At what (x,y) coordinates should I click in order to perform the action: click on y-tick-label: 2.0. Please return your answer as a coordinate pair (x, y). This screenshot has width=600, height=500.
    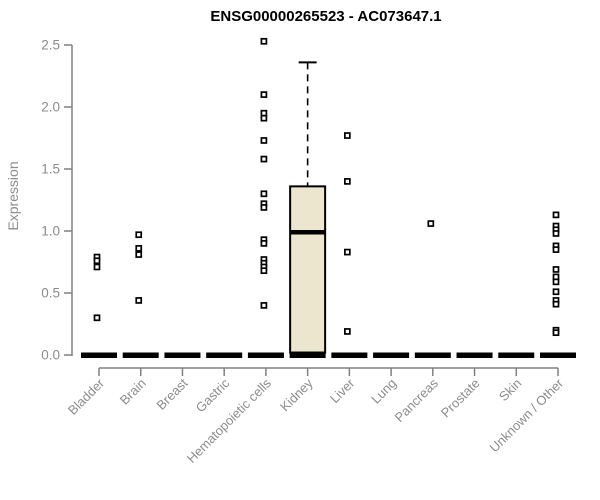
    Looking at the image, I should click on (50, 107).